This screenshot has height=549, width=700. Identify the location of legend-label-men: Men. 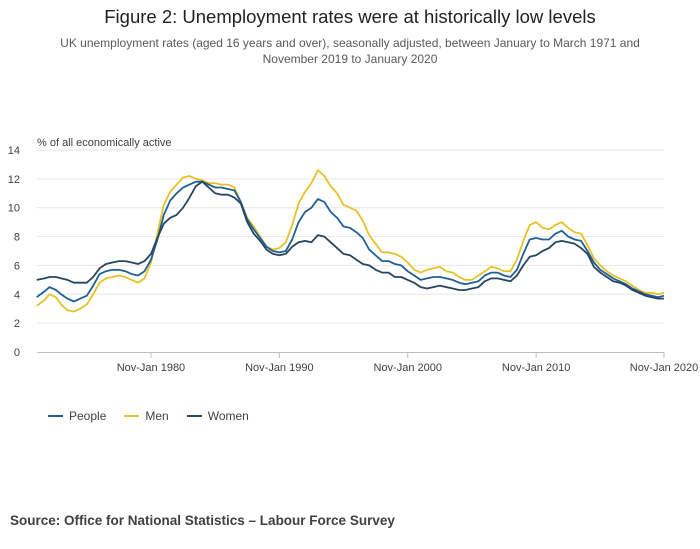
(157, 416).